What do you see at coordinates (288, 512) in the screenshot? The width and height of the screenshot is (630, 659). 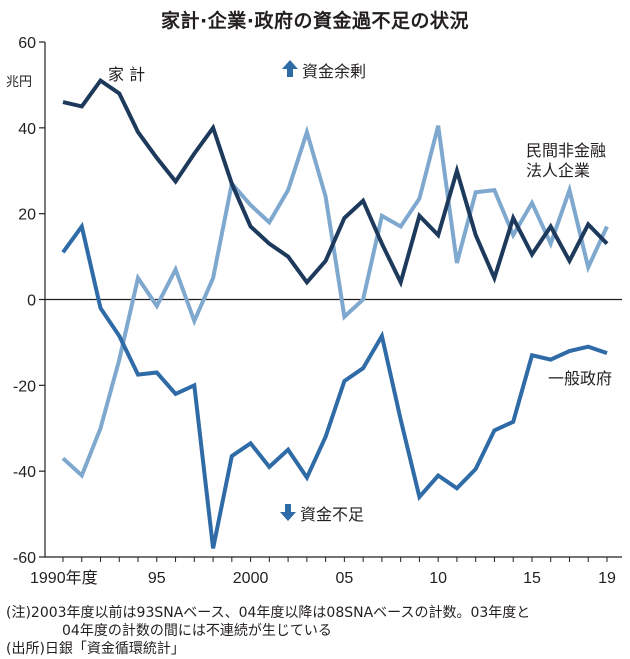 I see `down-arrow-icon` at bounding box center [288, 512].